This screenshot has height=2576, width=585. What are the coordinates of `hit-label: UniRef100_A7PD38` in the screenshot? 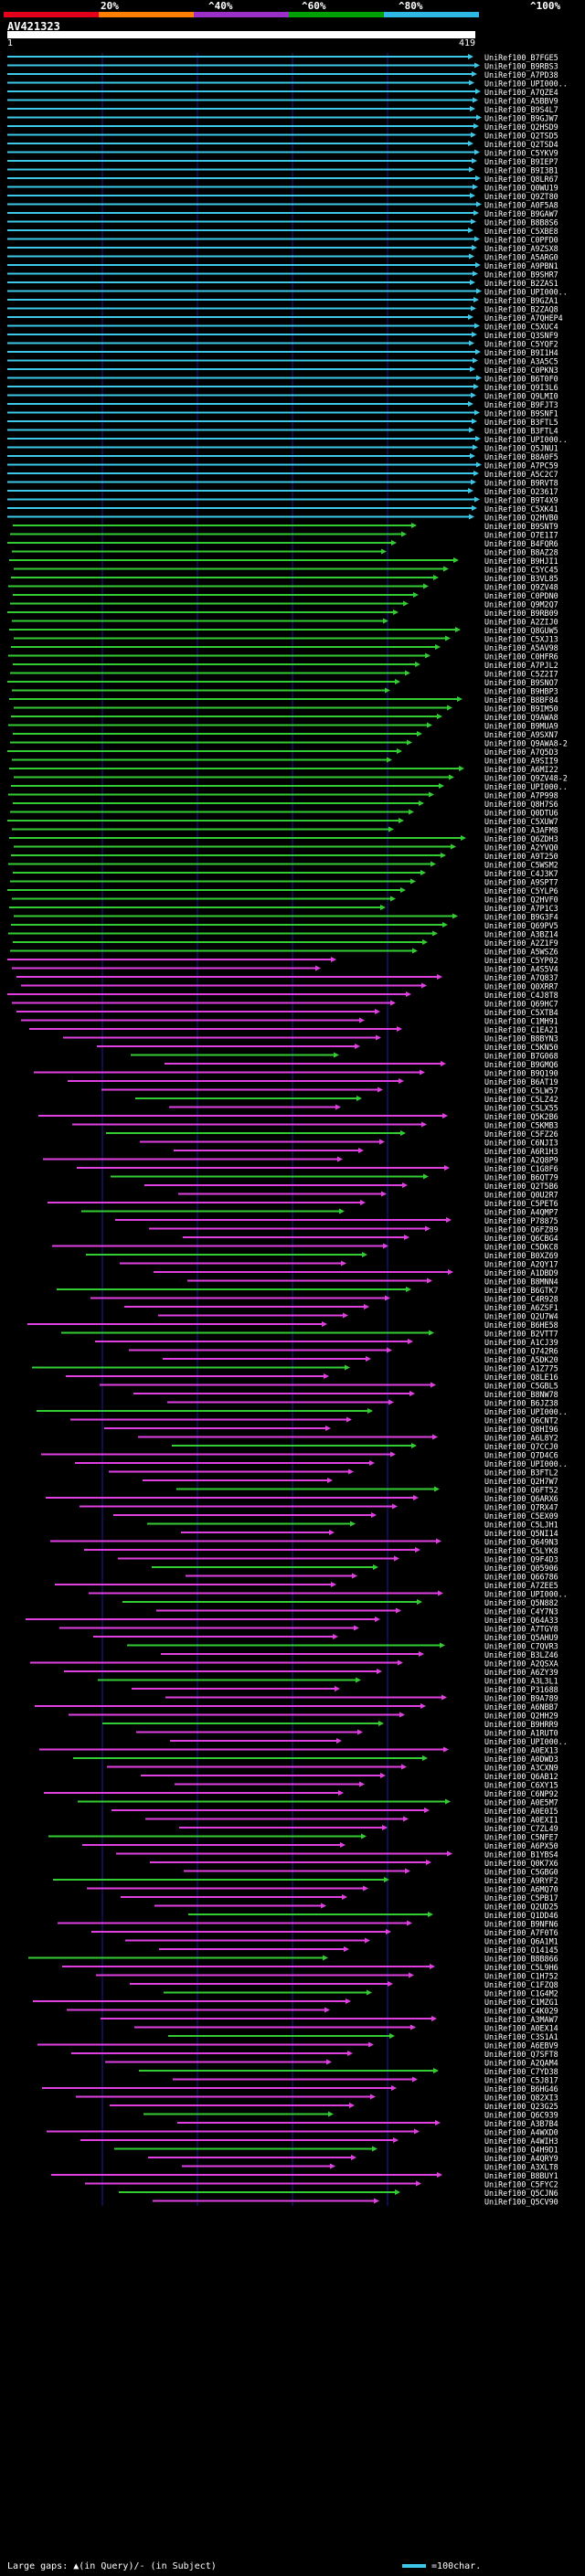 It's located at (521, 75).